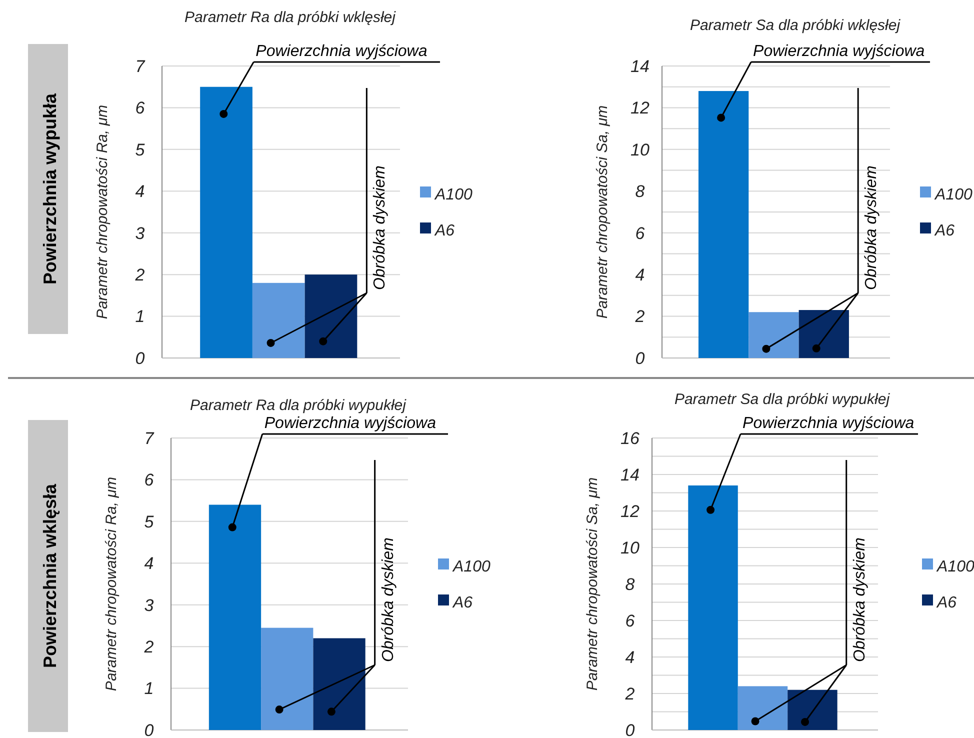 Image resolution: width=974 pixels, height=738 pixels. Describe the element at coordinates (298, 405) in the screenshot. I see `chart-title: Parametr Ra dla próbki wypukłej` at that location.